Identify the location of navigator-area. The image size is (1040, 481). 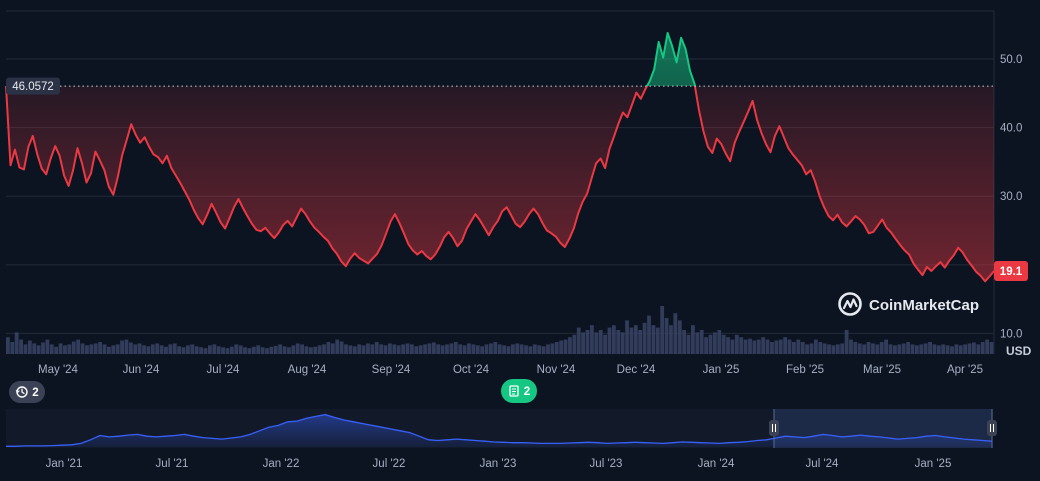
(499, 430).